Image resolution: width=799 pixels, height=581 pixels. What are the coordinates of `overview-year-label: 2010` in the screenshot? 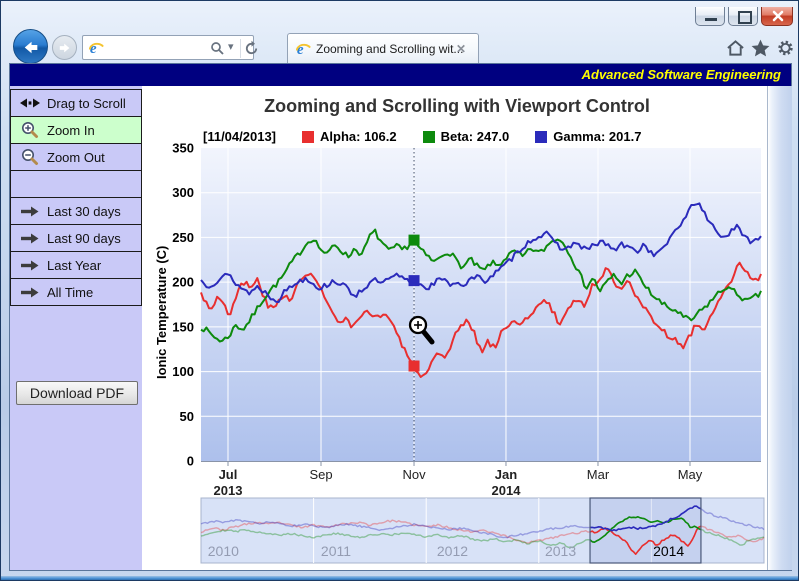 It's located at (223, 551).